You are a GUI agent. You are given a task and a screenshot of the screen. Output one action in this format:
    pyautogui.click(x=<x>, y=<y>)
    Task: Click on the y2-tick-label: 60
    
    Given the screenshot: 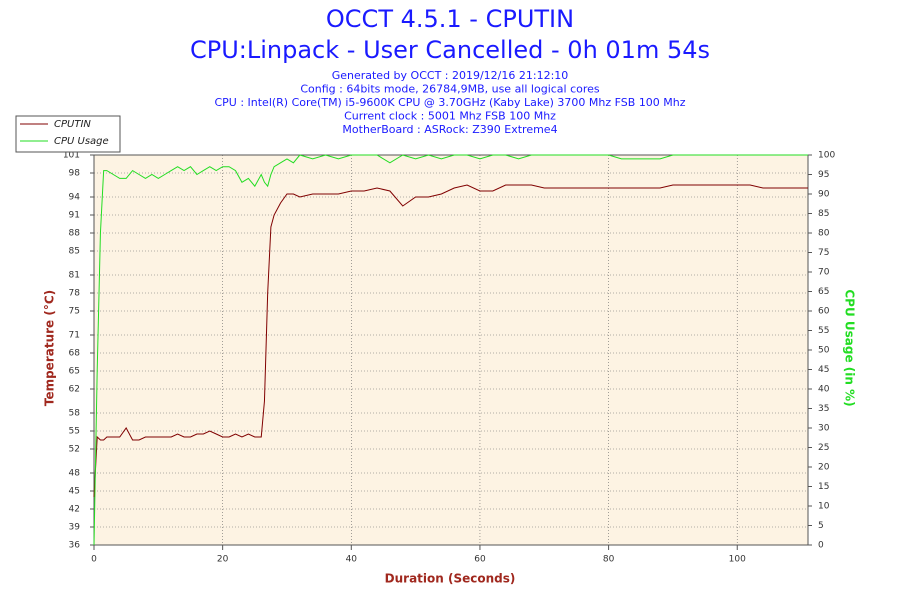 What is the action you would take?
    pyautogui.click(x=824, y=312)
    